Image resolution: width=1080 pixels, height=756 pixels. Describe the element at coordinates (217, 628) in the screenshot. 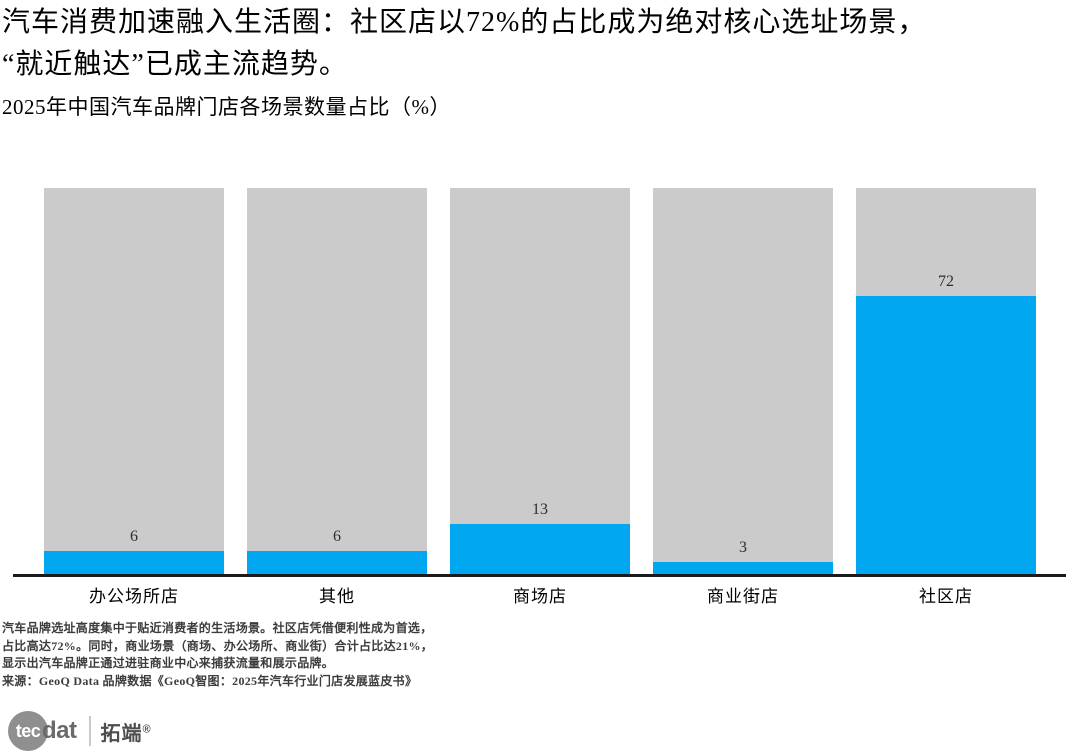

I see `footnote-line: 汽车品牌选址高度集中于贴近消费者的生活场景。社区店凭借便利性成为首选，` at that location.